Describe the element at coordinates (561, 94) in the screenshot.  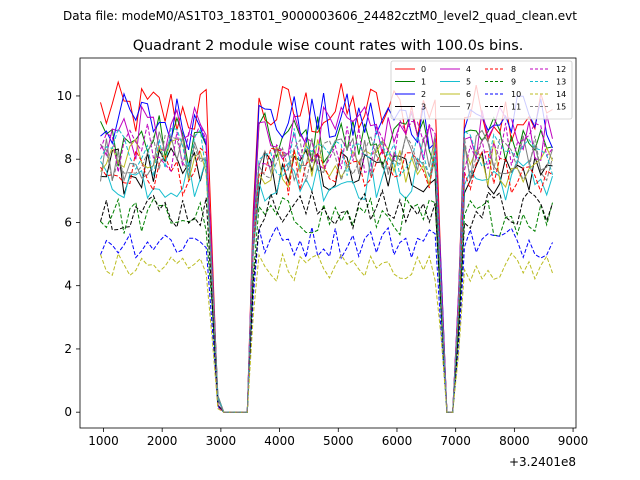
I see `legend-label-14: 14` at that location.